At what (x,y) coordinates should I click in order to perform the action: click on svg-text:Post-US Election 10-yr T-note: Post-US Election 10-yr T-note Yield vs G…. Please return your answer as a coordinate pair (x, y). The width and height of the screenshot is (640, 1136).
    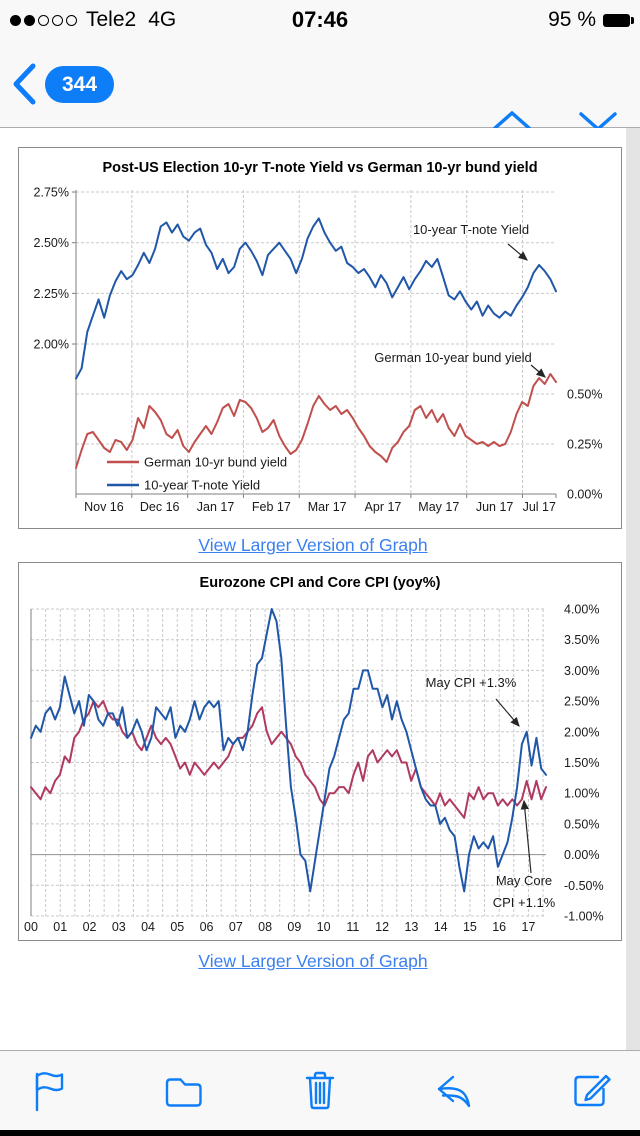
    Looking at the image, I should click on (319, 168).